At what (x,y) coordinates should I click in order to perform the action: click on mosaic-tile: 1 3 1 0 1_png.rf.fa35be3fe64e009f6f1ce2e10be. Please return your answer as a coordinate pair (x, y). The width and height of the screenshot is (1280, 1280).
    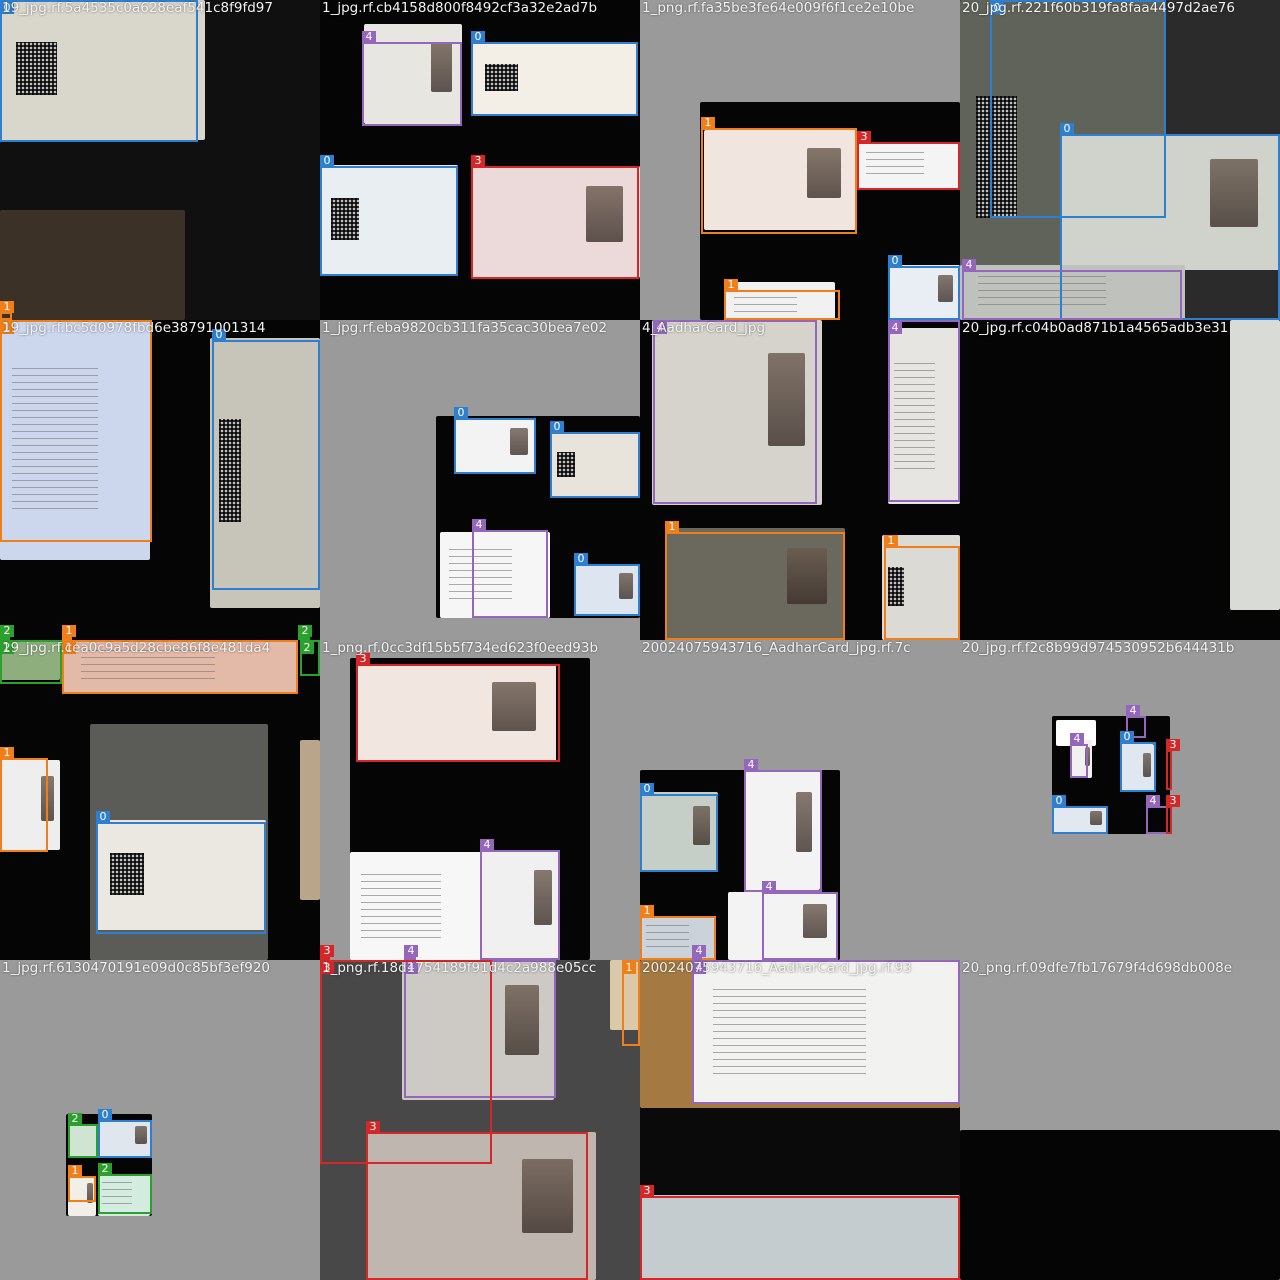
    Looking at the image, I should click on (800, 160).